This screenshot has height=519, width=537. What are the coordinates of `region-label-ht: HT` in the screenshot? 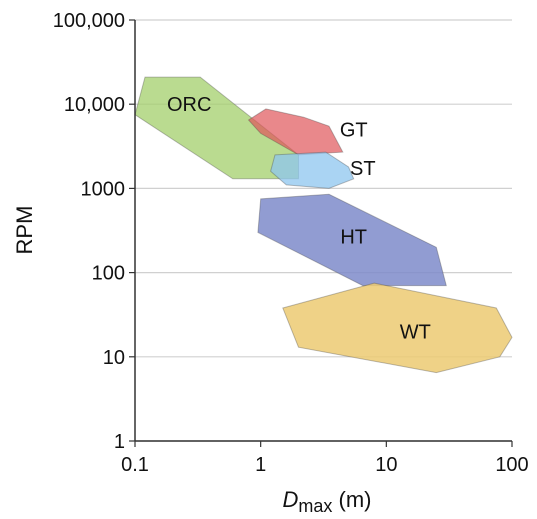 It's located at (353, 237).